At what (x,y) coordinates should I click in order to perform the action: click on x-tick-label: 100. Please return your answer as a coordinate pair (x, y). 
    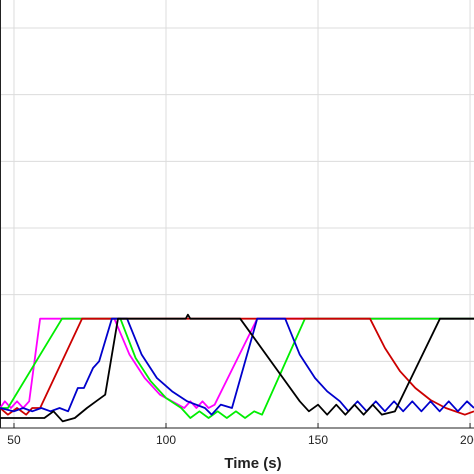
    Looking at the image, I should click on (166, 440).